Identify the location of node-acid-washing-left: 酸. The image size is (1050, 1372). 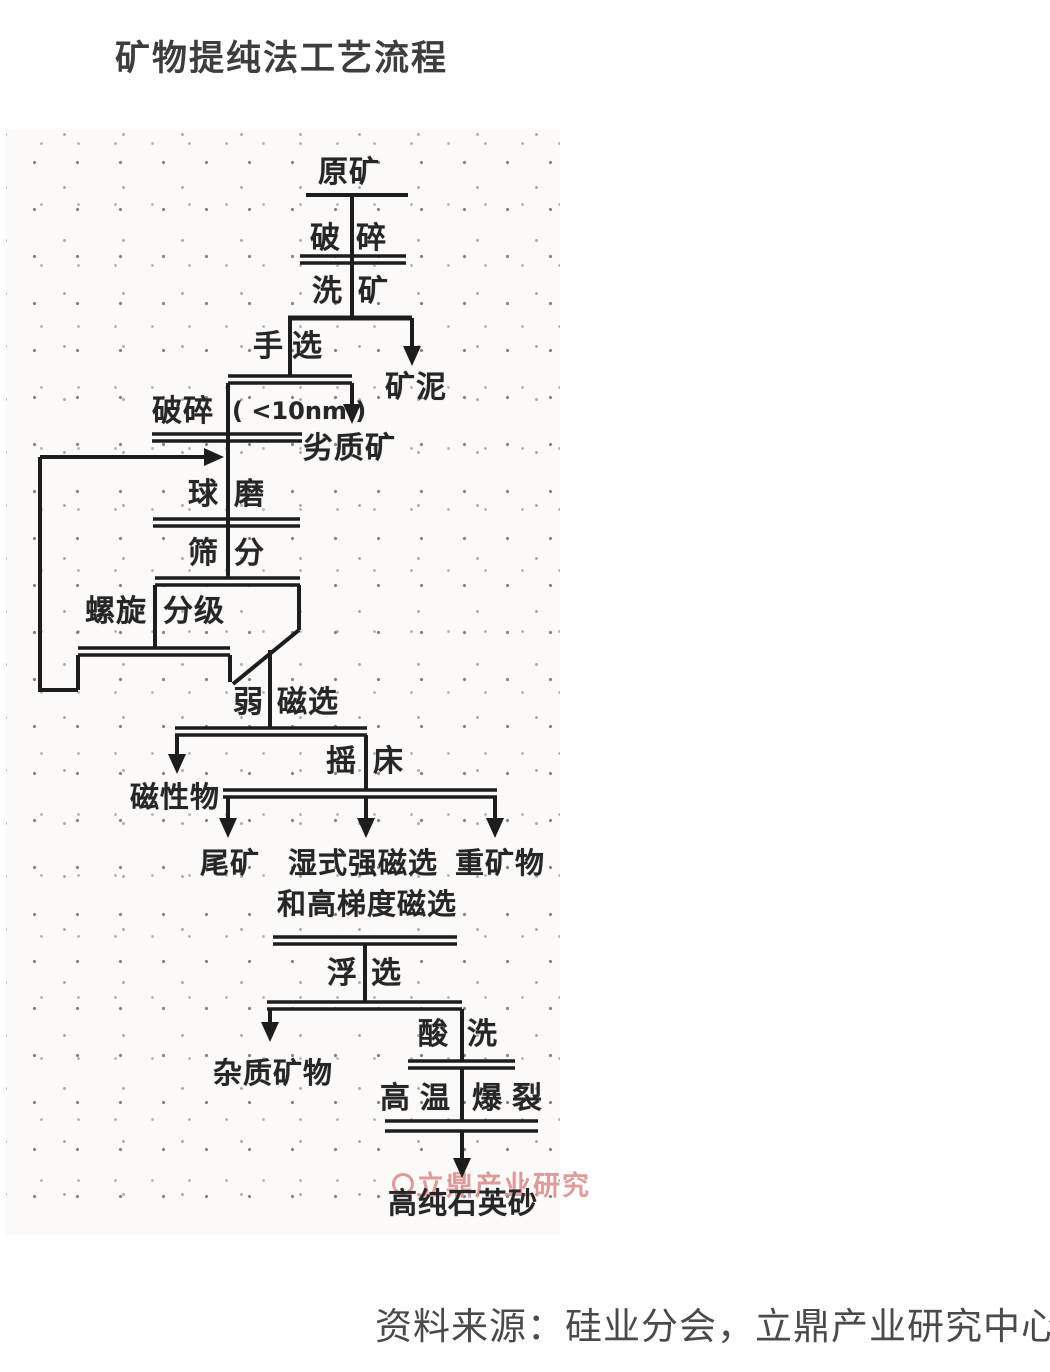
(433, 1034).